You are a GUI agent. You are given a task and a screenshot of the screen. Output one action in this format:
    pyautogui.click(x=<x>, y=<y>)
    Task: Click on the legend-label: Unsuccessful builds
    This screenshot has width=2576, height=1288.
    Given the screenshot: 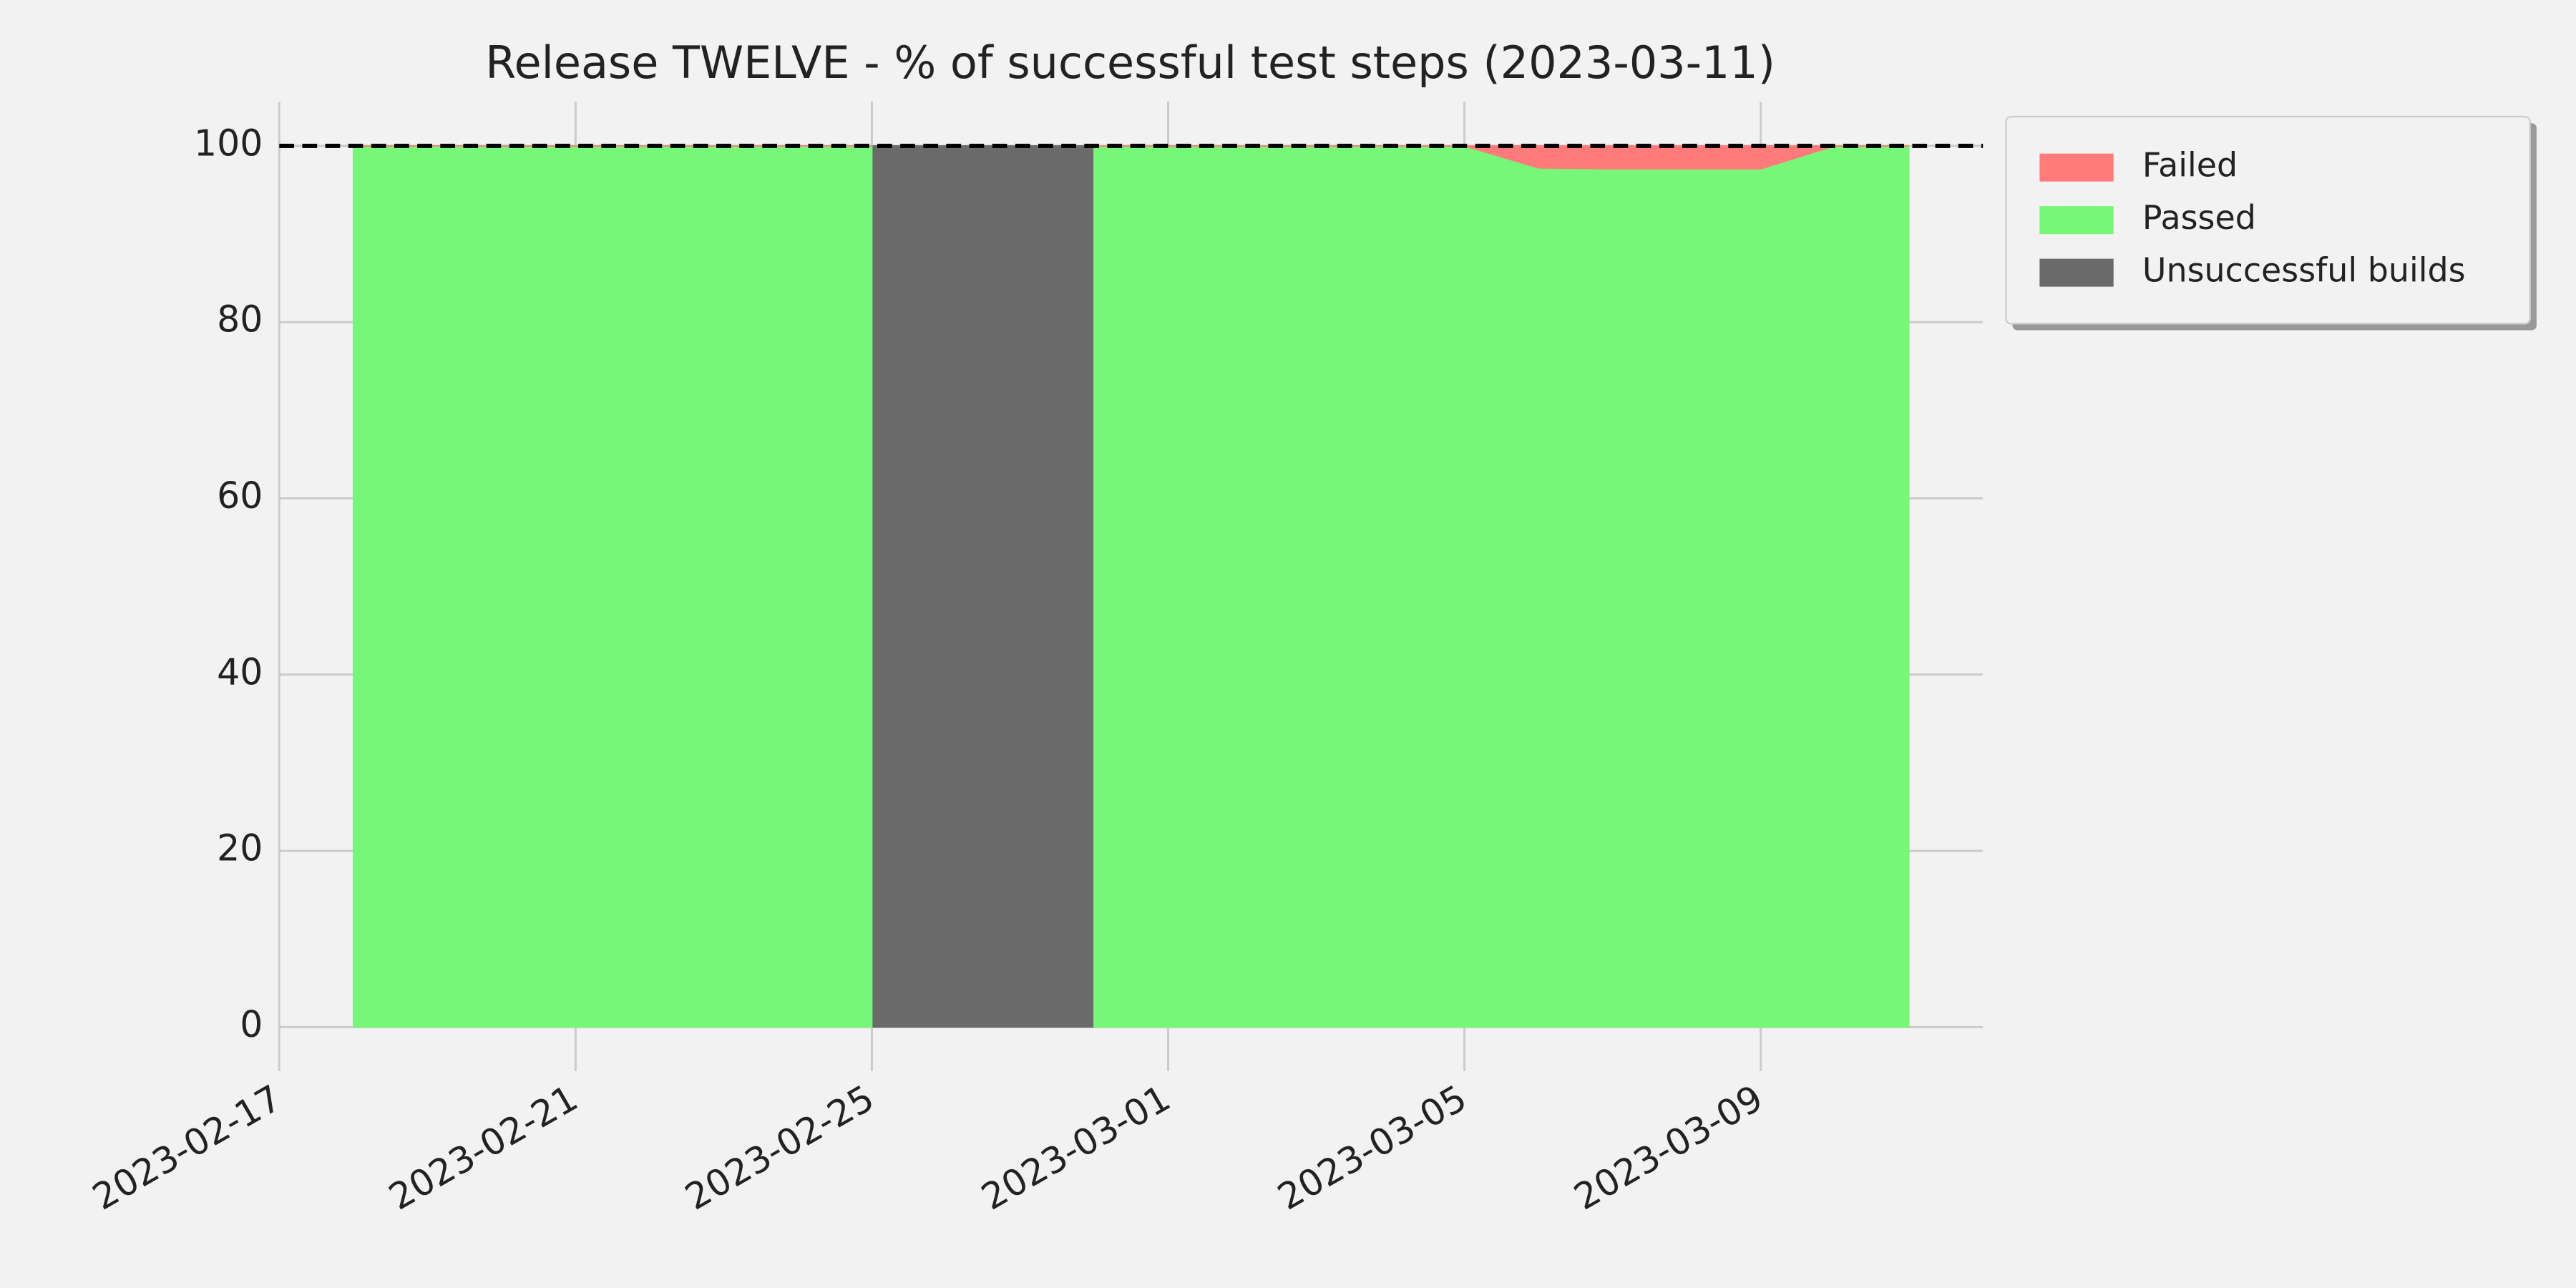 What is the action you would take?
    pyautogui.click(x=2304, y=270)
    